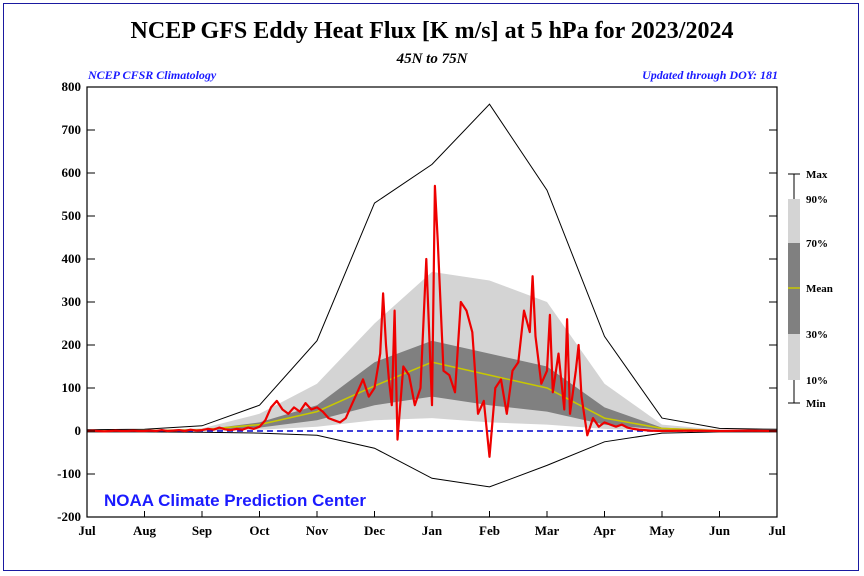 The width and height of the screenshot is (864, 576). I want to click on x-tick-label: Feb, so click(489, 530).